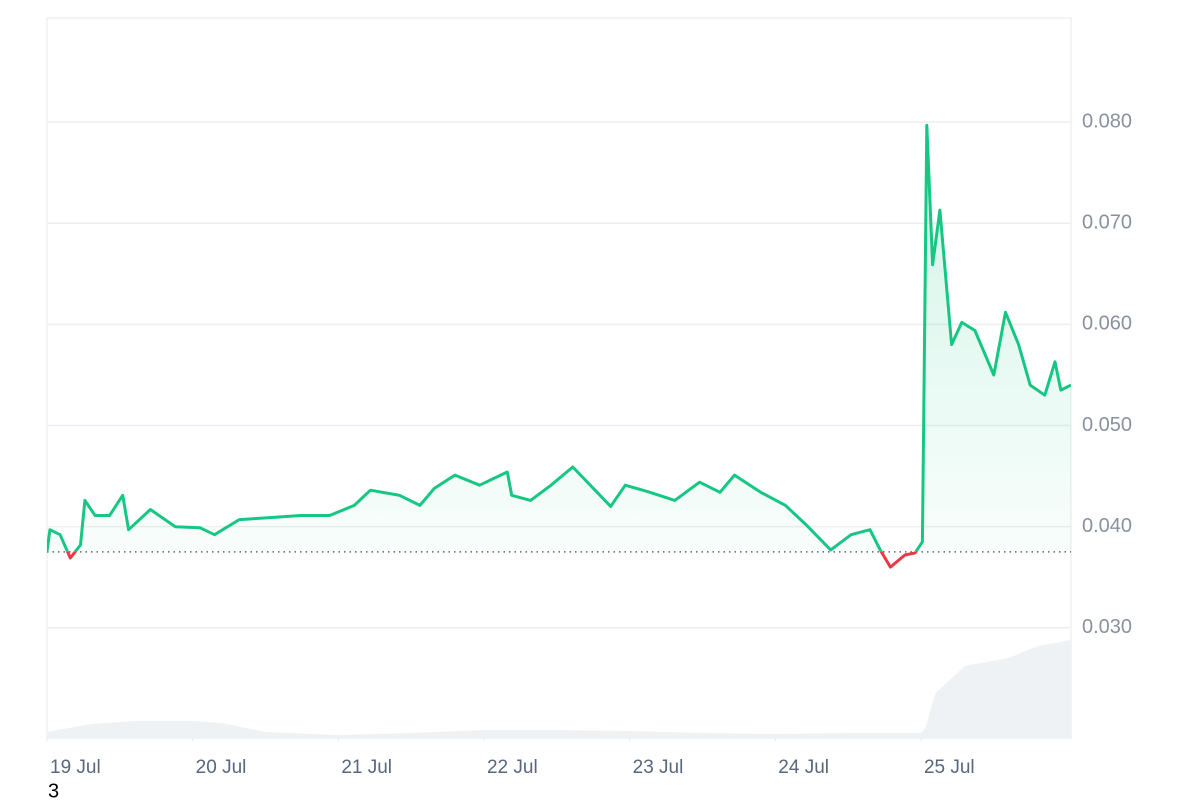 The width and height of the screenshot is (1200, 800). I want to click on x-tick-label: 21 Jul, so click(366, 767).